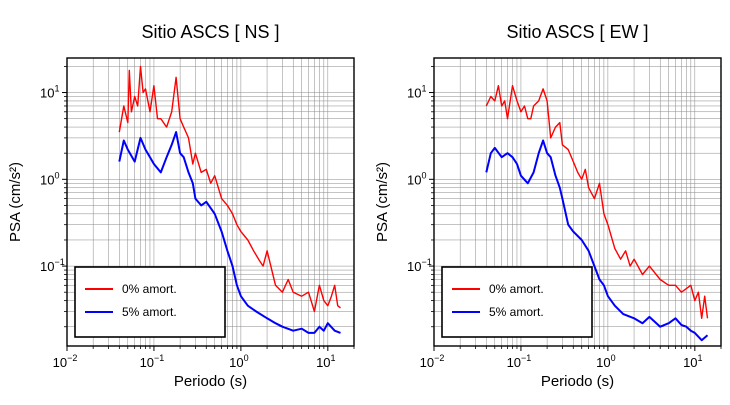 This screenshot has height=405, width=730. Describe the element at coordinates (700, 358) in the screenshot. I see `ew-x-tick-exp: 1` at that location.